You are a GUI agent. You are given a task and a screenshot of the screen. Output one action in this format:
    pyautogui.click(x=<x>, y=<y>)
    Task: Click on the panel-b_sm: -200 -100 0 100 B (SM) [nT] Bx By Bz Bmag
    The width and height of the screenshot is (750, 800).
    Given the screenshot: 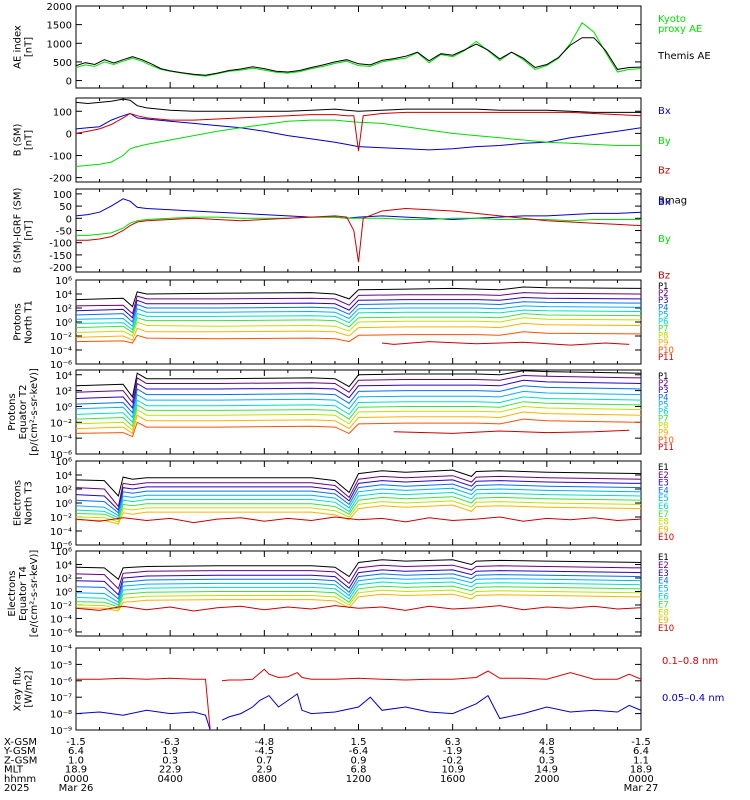 What is the action you would take?
    pyautogui.click(x=350, y=152)
    